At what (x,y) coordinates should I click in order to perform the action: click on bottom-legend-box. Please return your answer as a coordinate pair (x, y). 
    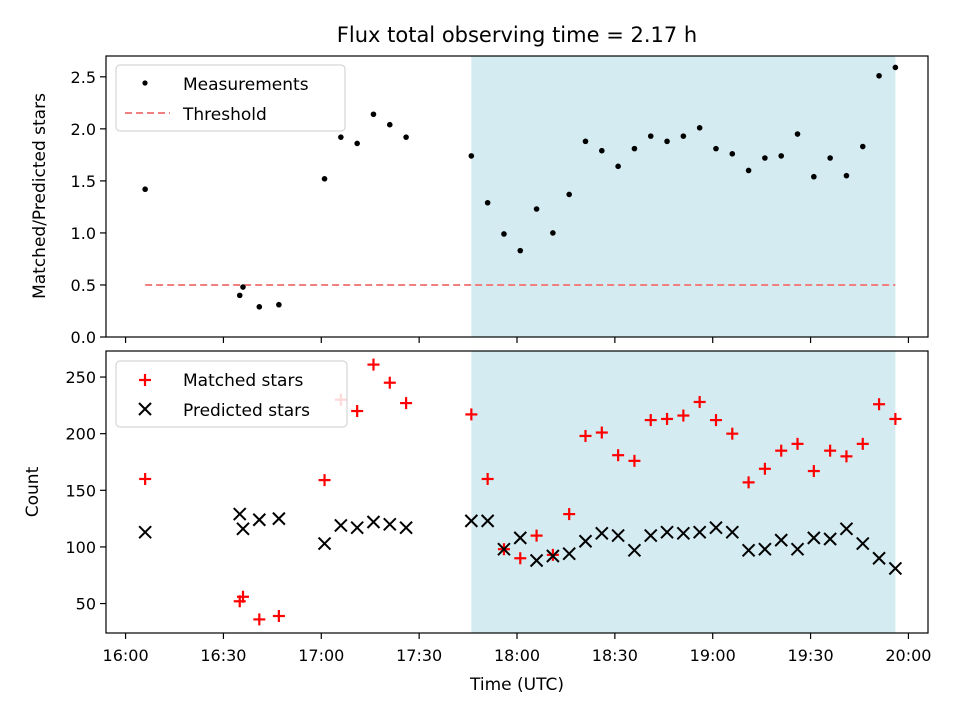
    Looking at the image, I should click on (231, 394).